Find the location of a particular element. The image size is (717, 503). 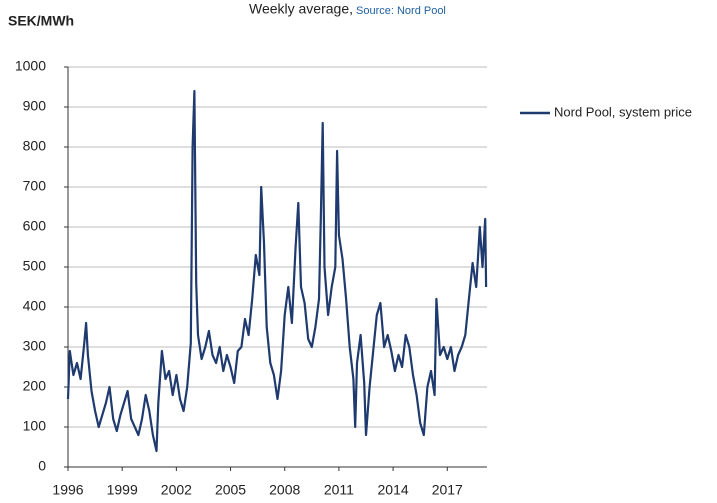

x-tick-label: 2002 is located at coordinates (176, 490).